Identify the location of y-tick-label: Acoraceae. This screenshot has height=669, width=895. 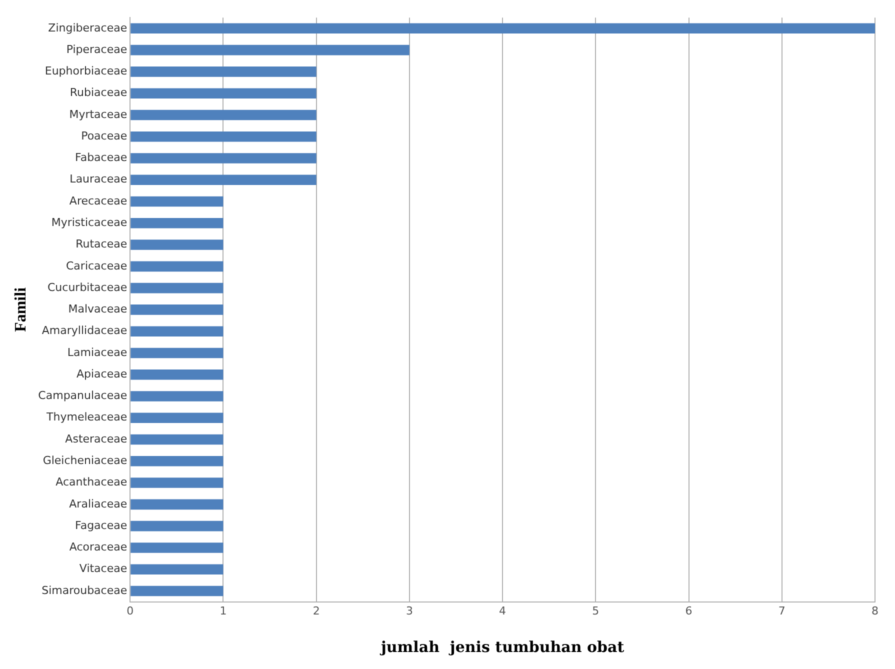
(98, 547).